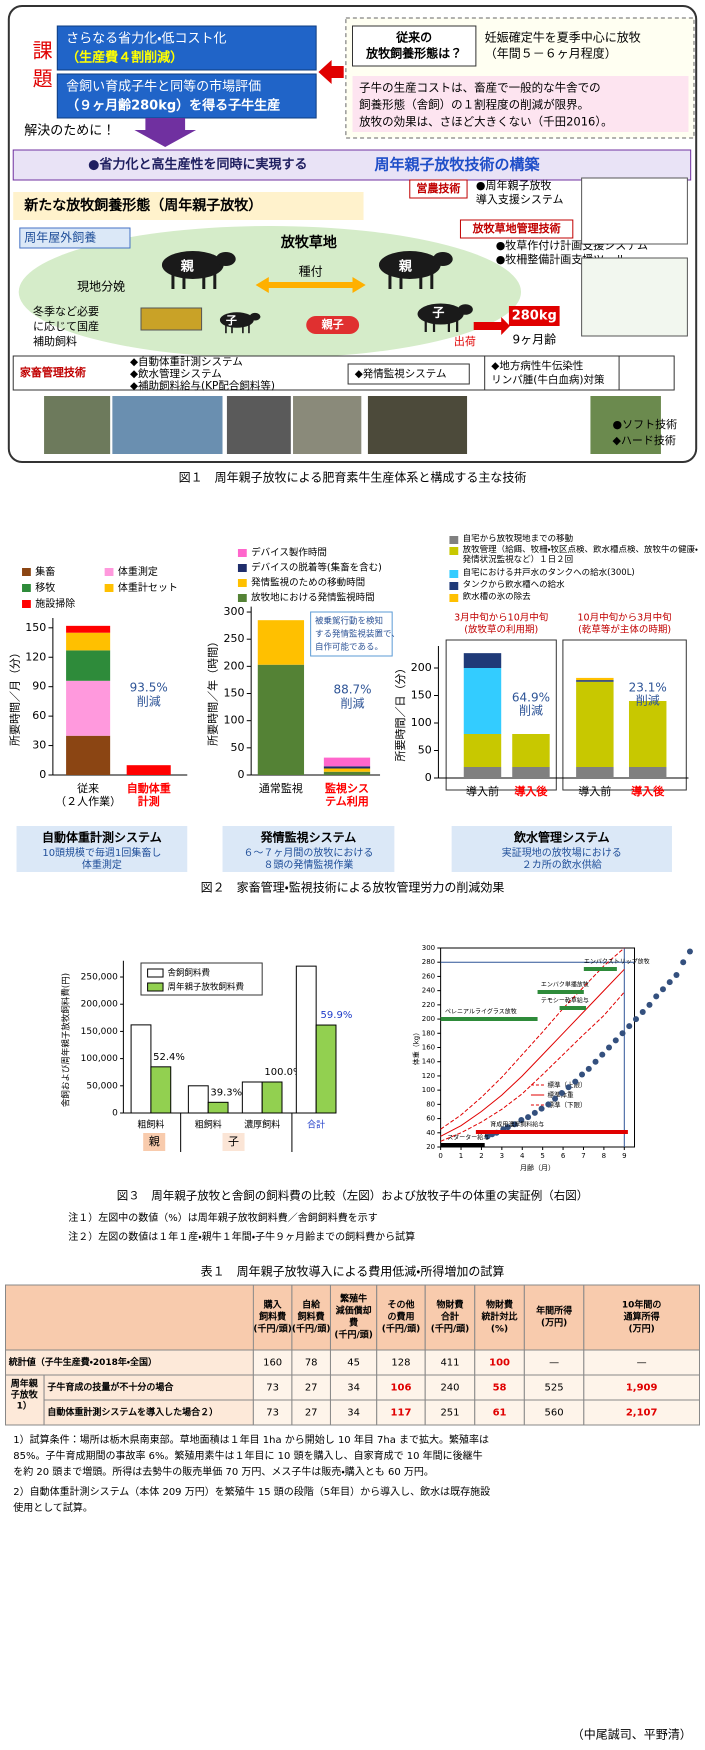 The height and width of the screenshot is (1750, 705). I want to click on y-tick-label: 280, so click(428, 962).